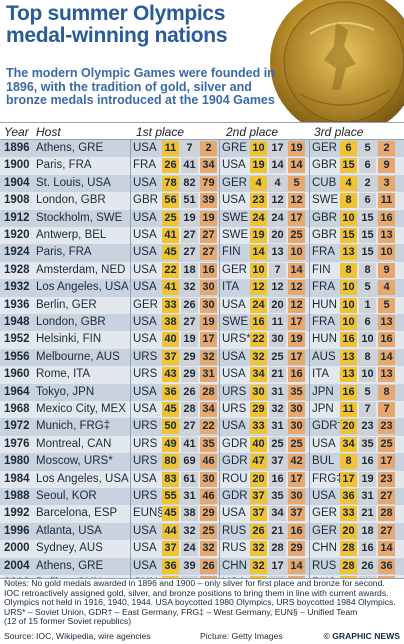 This screenshot has width=404, height=644. I want to click on place-3-country: FRA, so click(323, 287).